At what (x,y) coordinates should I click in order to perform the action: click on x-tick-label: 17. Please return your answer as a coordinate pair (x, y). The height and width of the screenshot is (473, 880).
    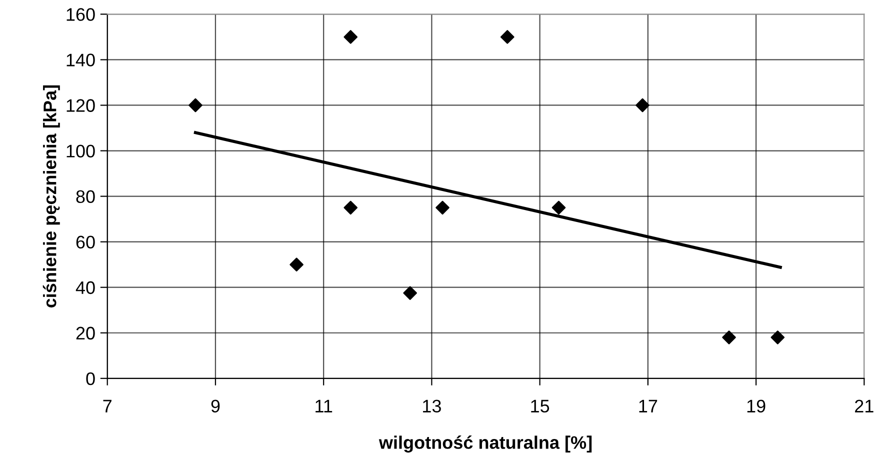
    Looking at the image, I should click on (648, 406).